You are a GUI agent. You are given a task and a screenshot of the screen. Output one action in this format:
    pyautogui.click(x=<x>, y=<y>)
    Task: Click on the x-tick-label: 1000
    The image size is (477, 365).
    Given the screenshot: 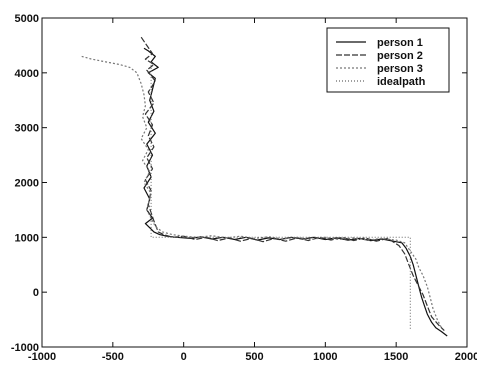 What is the action you would take?
    pyautogui.click(x=325, y=357)
    